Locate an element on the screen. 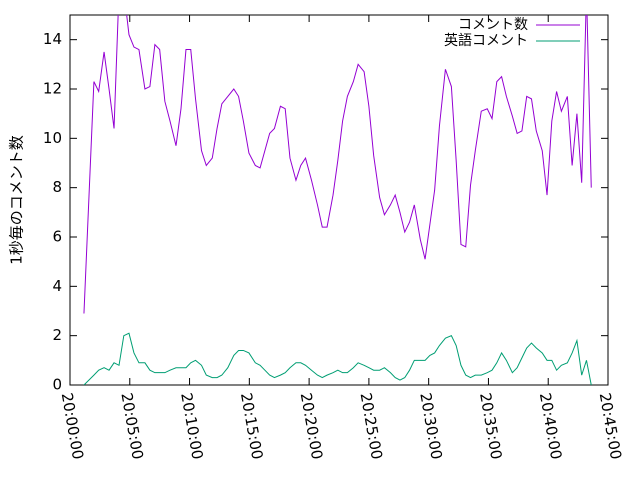 Image resolution: width=640 pixels, height=484 pixels. x-tick-label: 20:00:00 is located at coordinates (72, 425).